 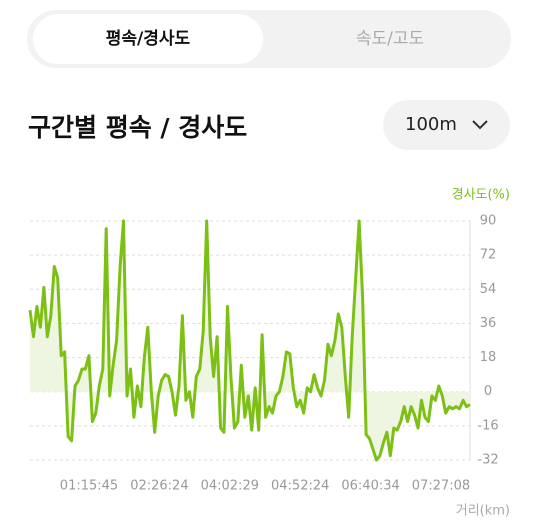 I want to click on y-tick-label: 36, so click(x=488, y=323).